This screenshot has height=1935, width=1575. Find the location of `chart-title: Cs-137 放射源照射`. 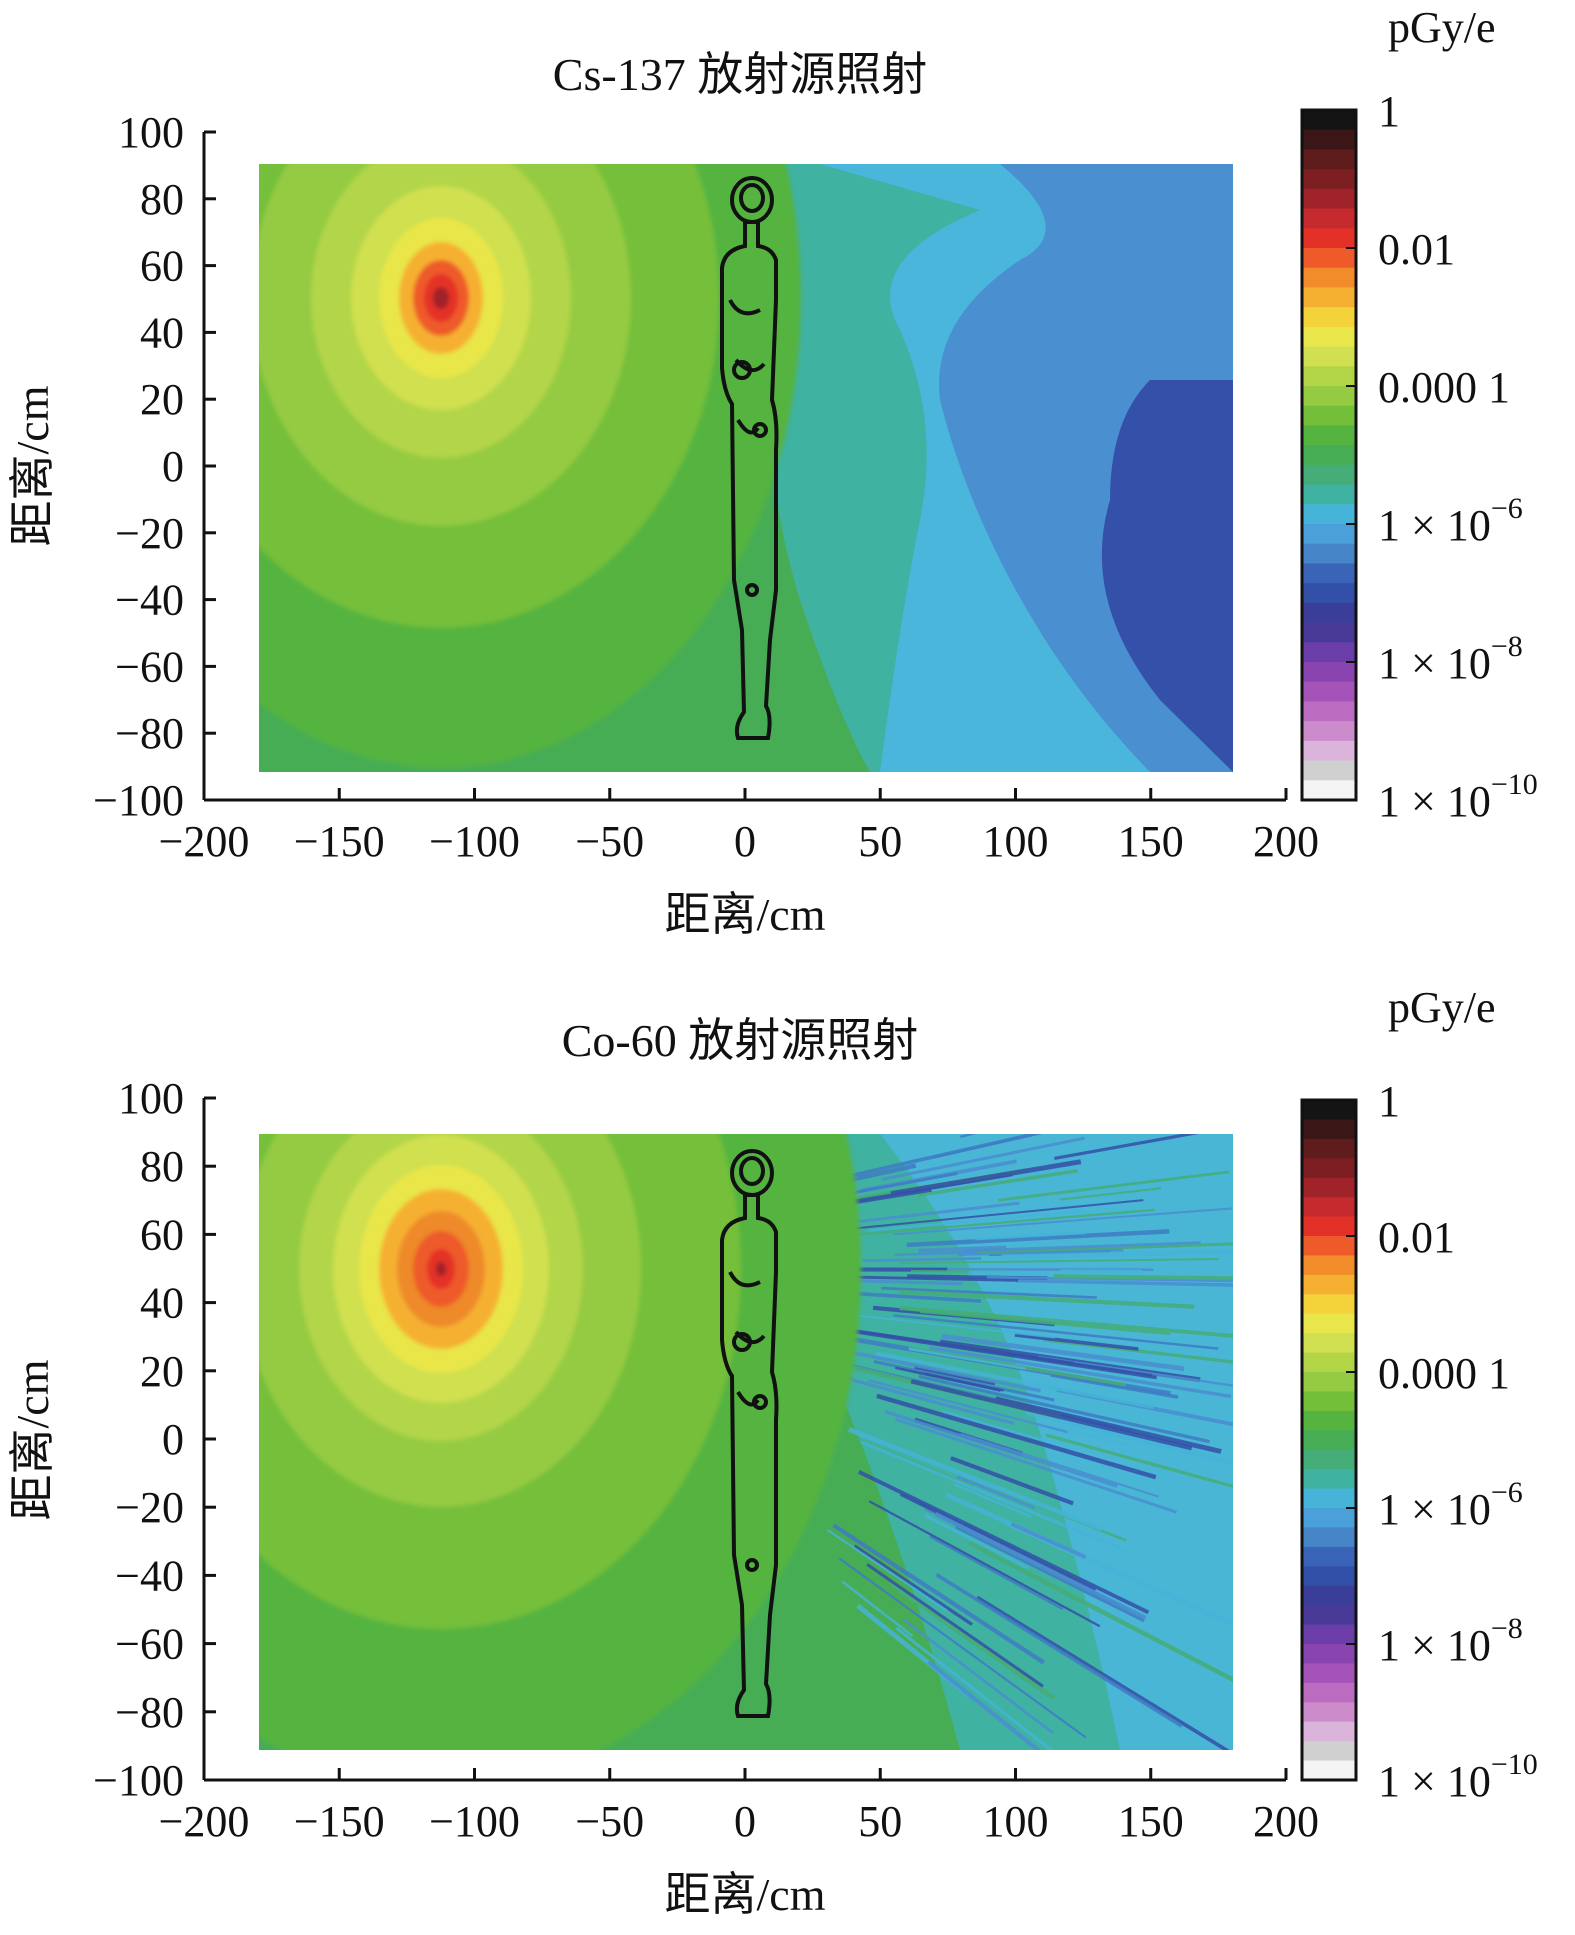

chart-title: Cs-137 放射源照射 is located at coordinates (740, 74).